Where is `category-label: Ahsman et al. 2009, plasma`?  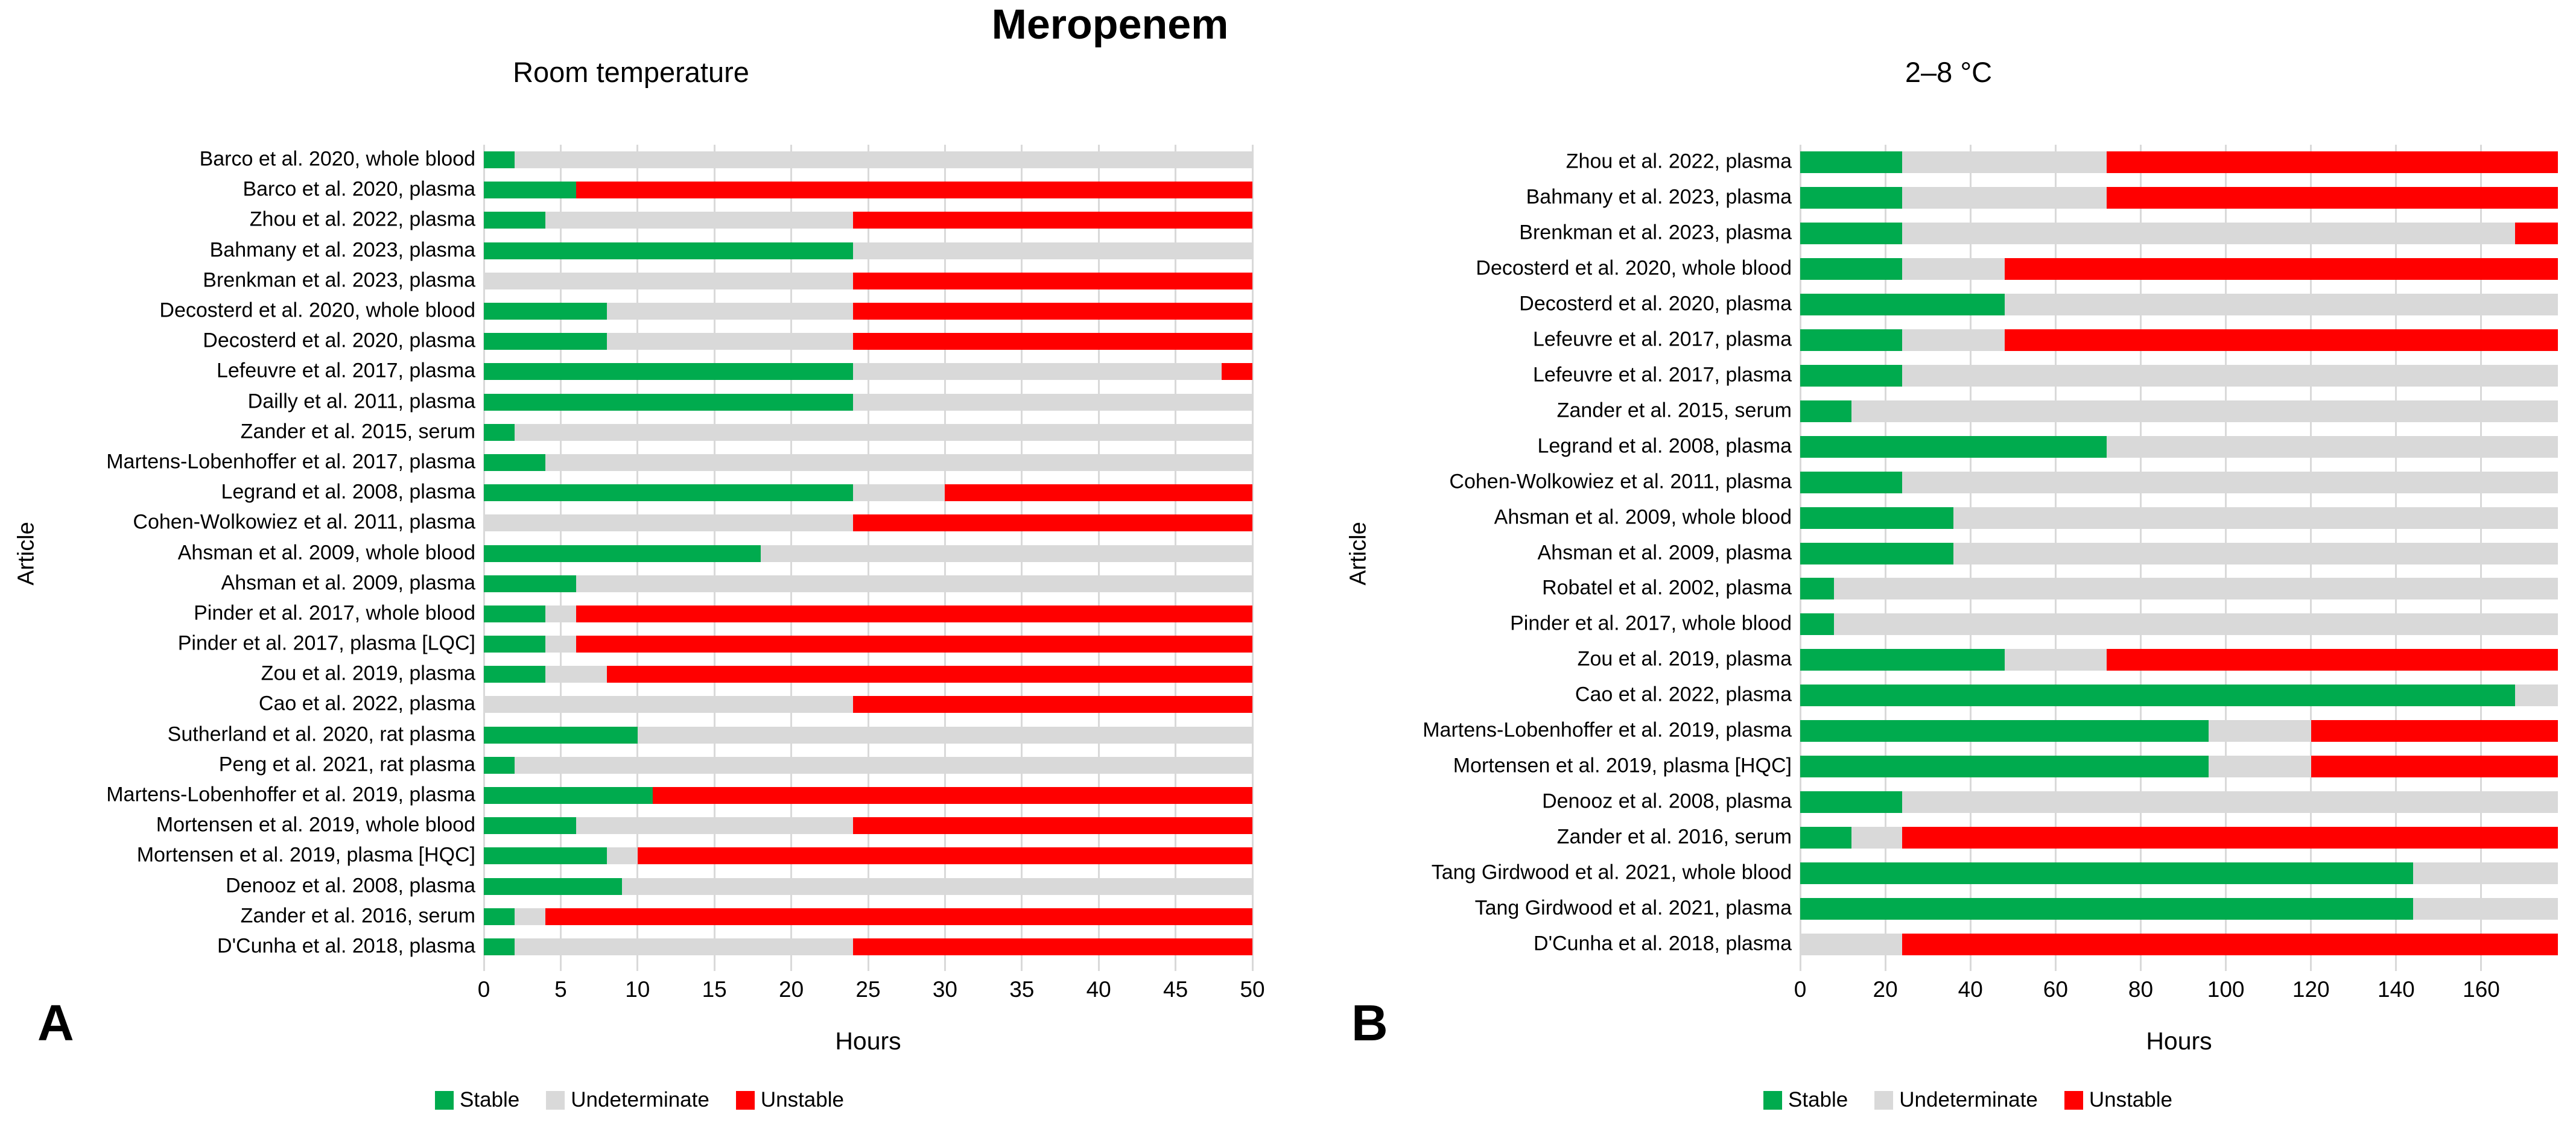 category-label: Ahsman et al. 2009, plasma is located at coordinates (1665, 553).